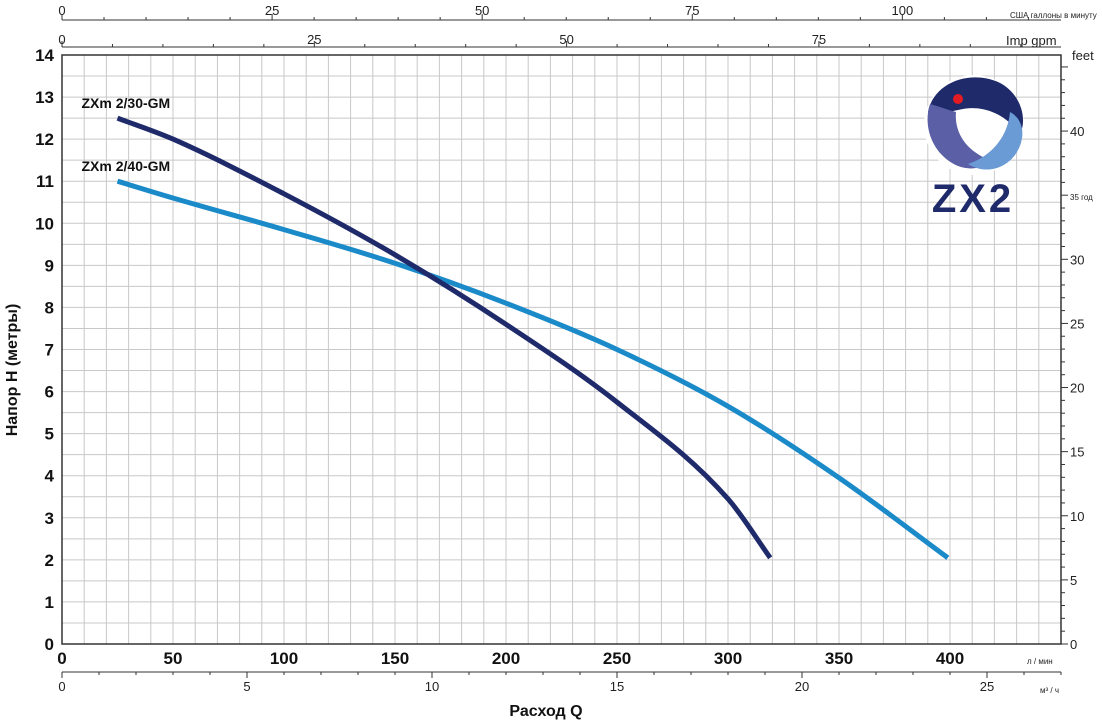 The width and height of the screenshot is (1102, 722). What do you see at coordinates (617, 686) in the screenshot?
I see `x2-tick-label: 15` at bounding box center [617, 686].